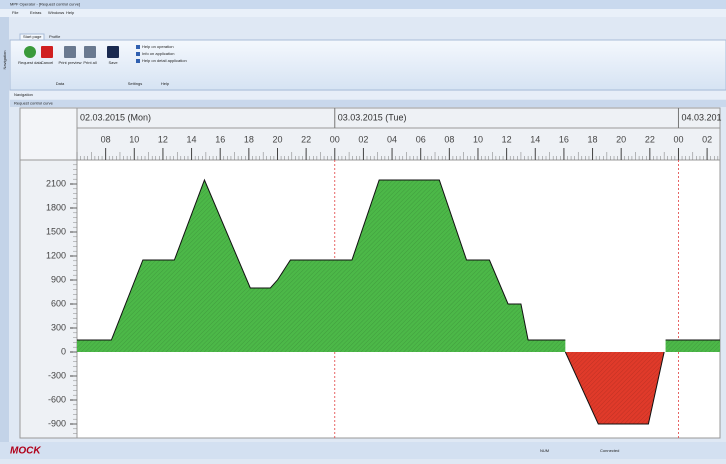  What do you see at coordinates (70, 12) in the screenshot?
I see `menu-item: Help` at bounding box center [70, 12].